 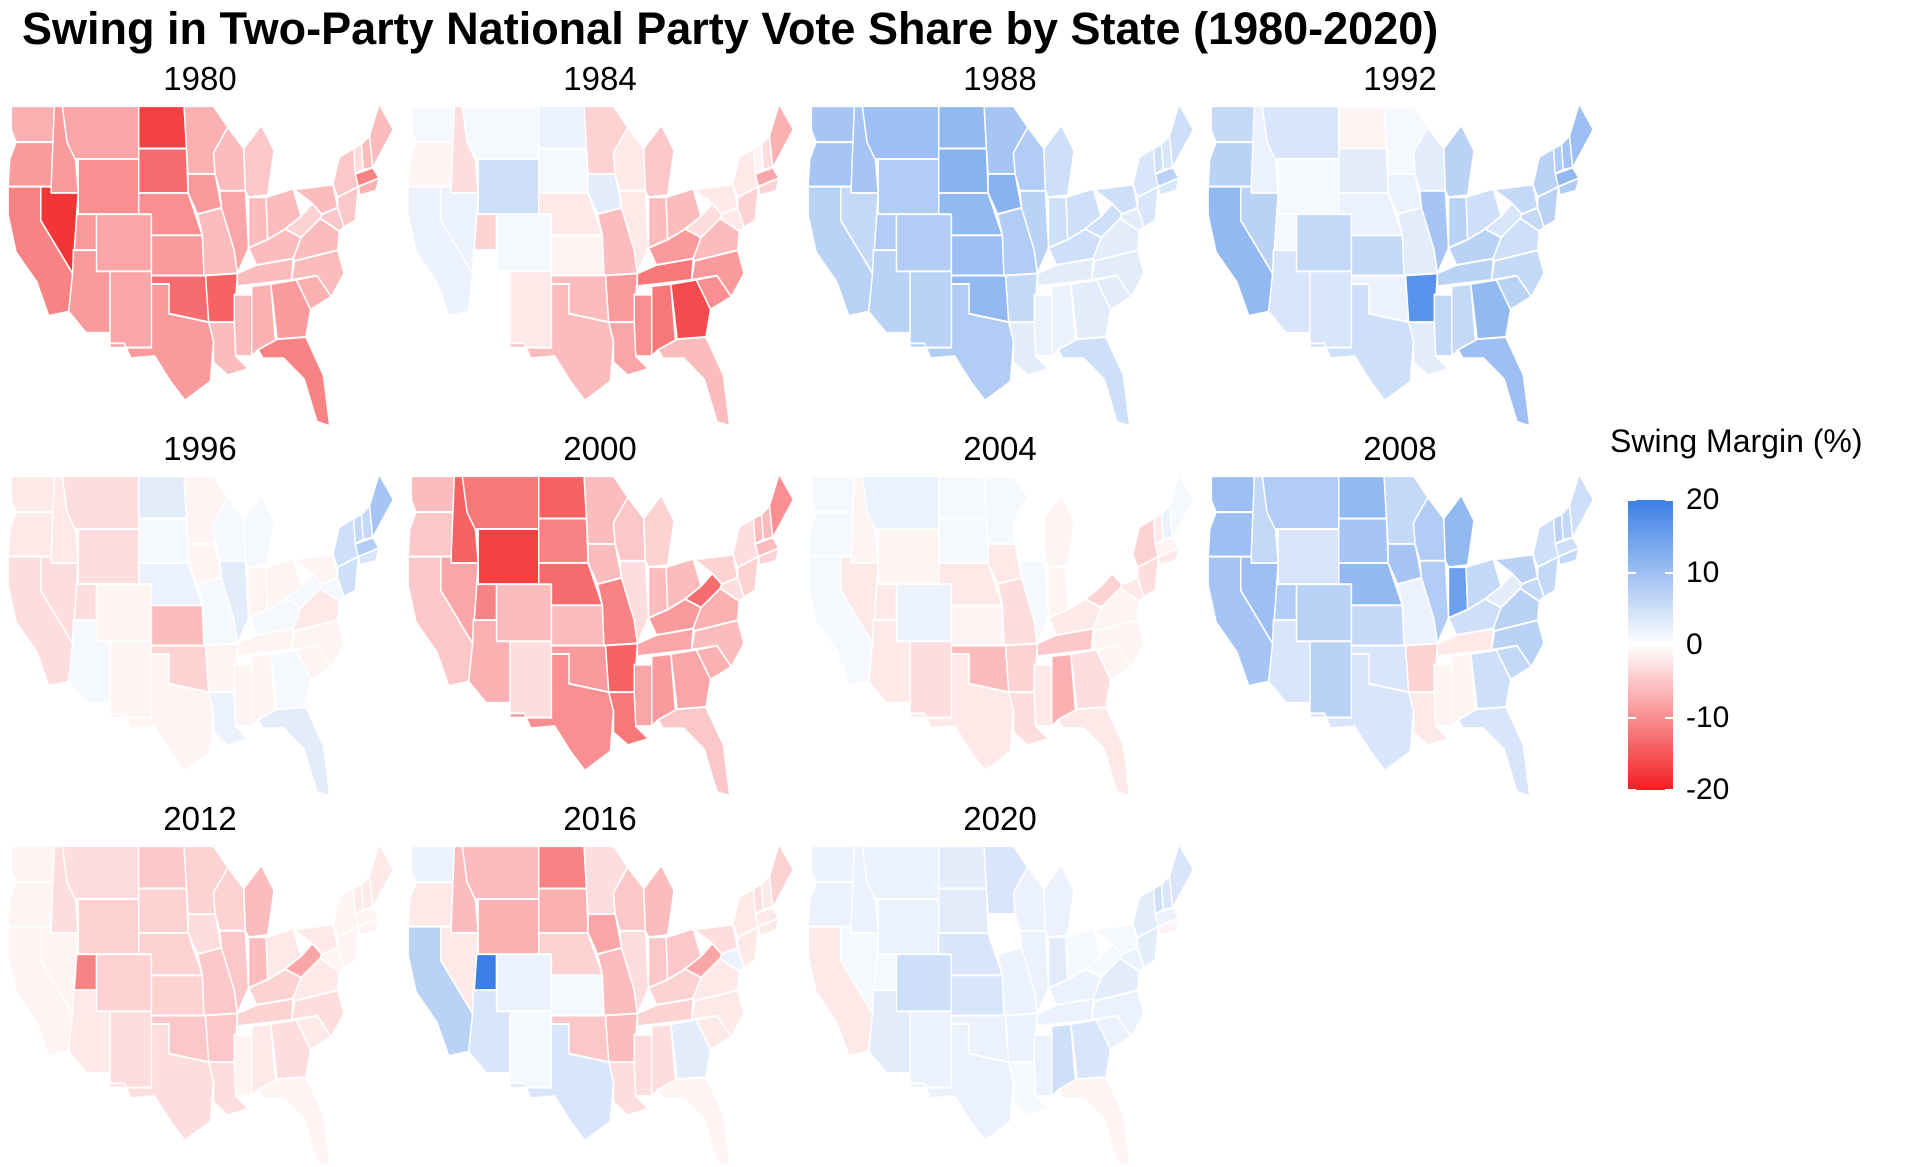 I want to click on panel-year-label: 1984, so click(x=600, y=78).